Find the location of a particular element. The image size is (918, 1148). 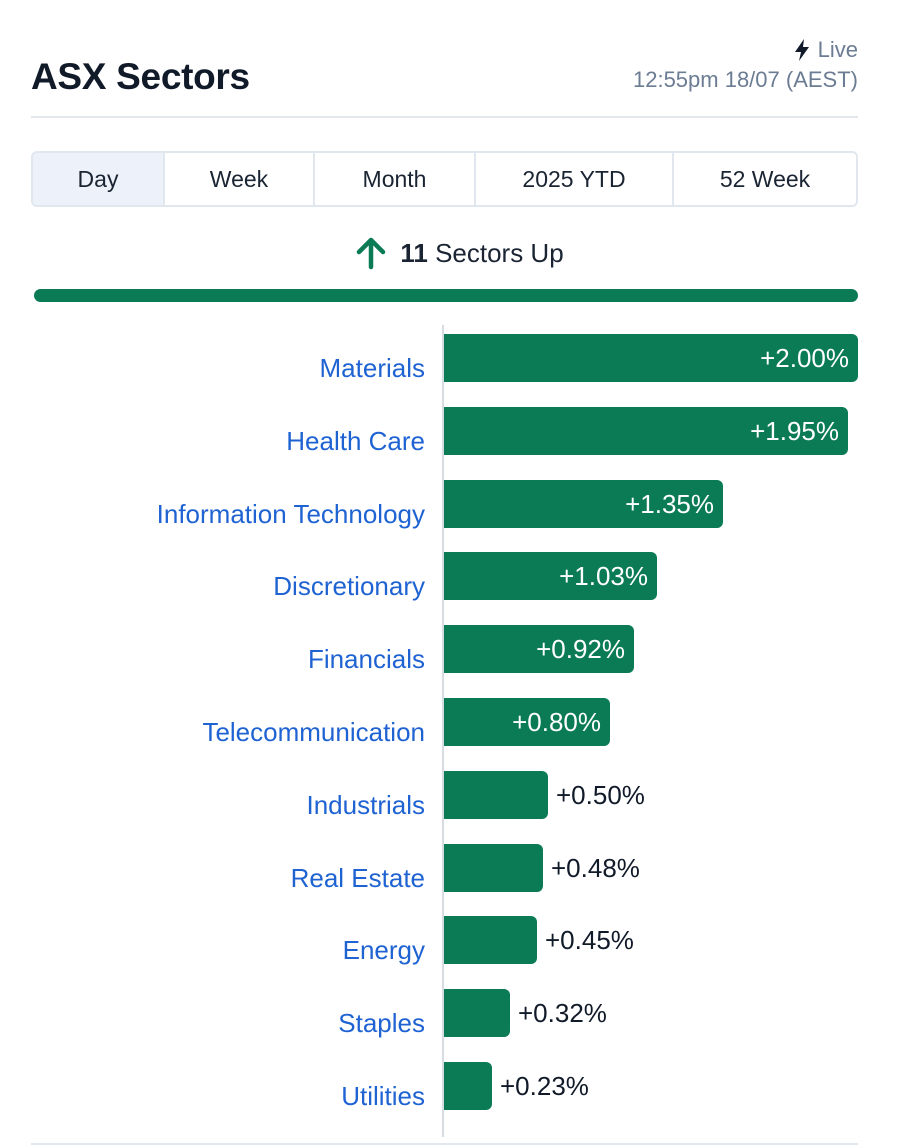

sector-label-industrials: Industrials is located at coordinates (366, 805).